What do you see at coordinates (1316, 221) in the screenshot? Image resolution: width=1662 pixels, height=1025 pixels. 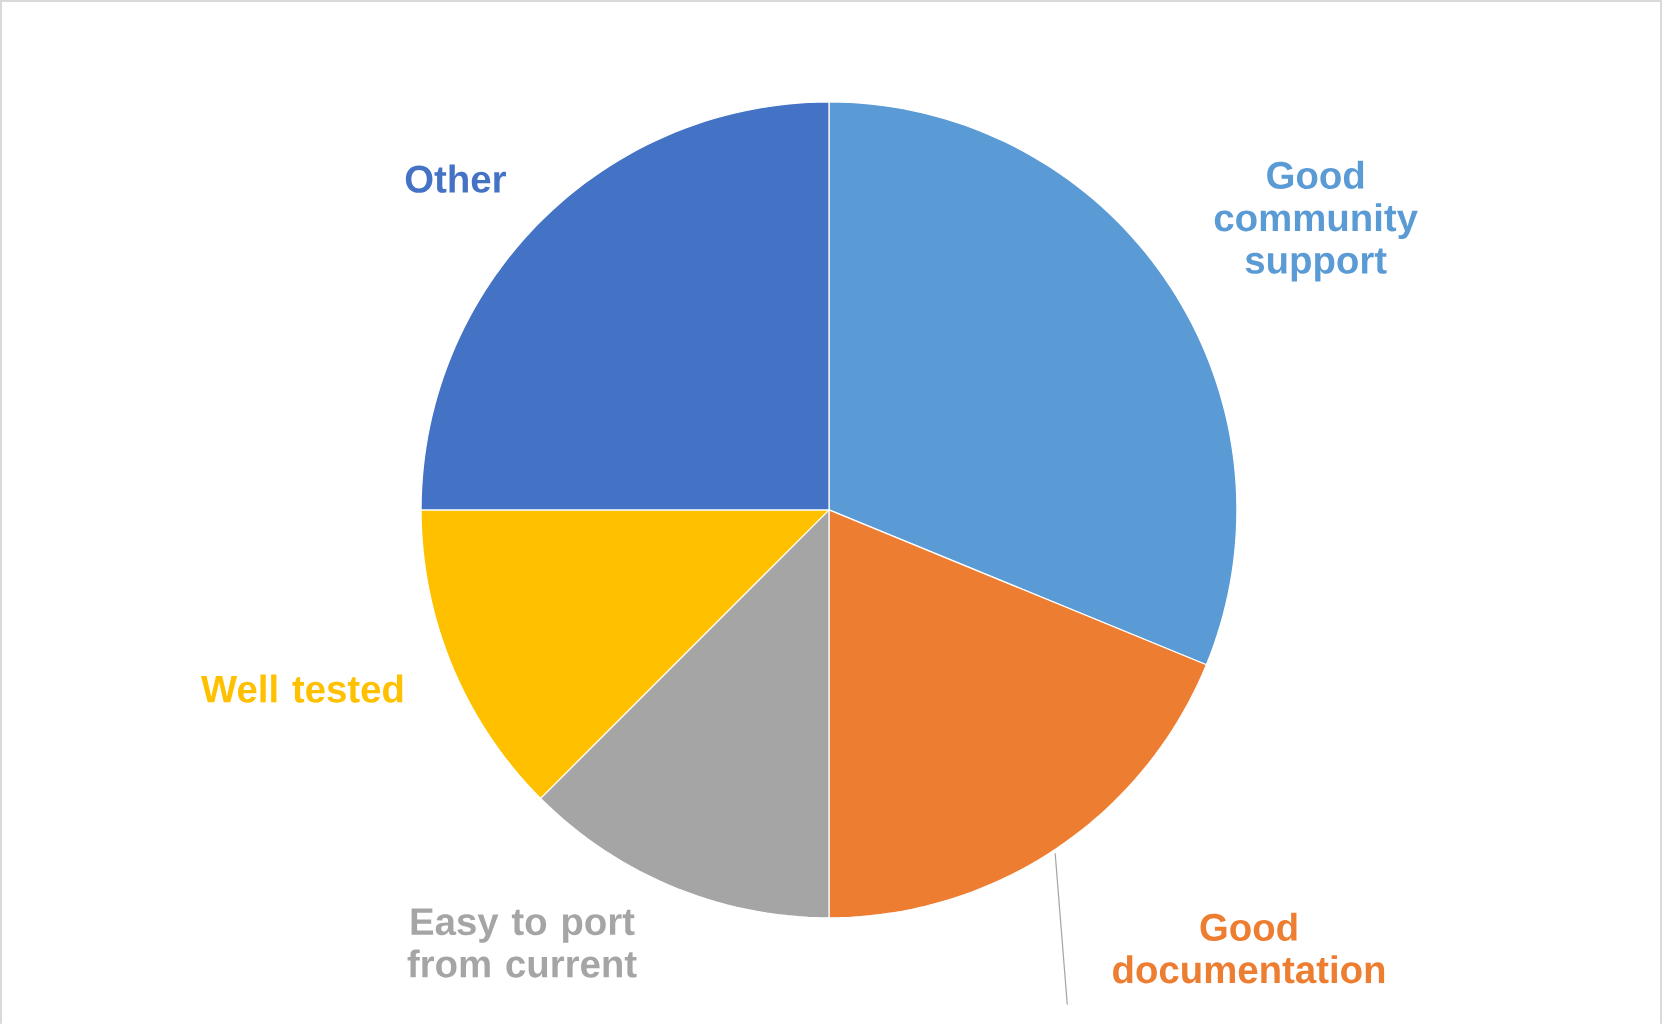 I see `slice-label: Good community support` at bounding box center [1316, 221].